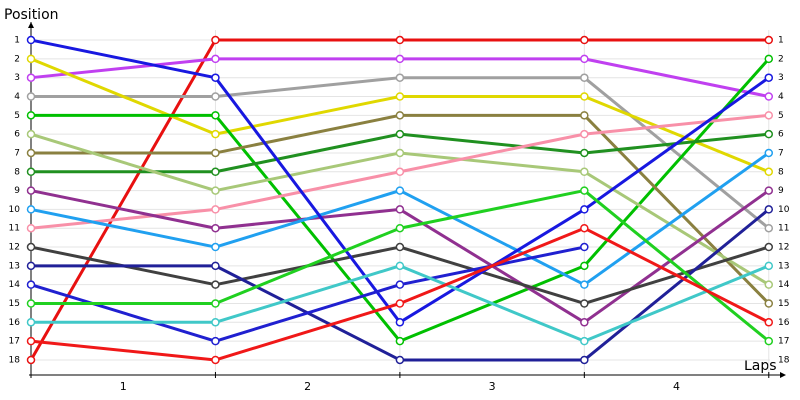  What do you see at coordinates (15, 323) in the screenshot?
I see `y-tick-label: 16` at bounding box center [15, 323].